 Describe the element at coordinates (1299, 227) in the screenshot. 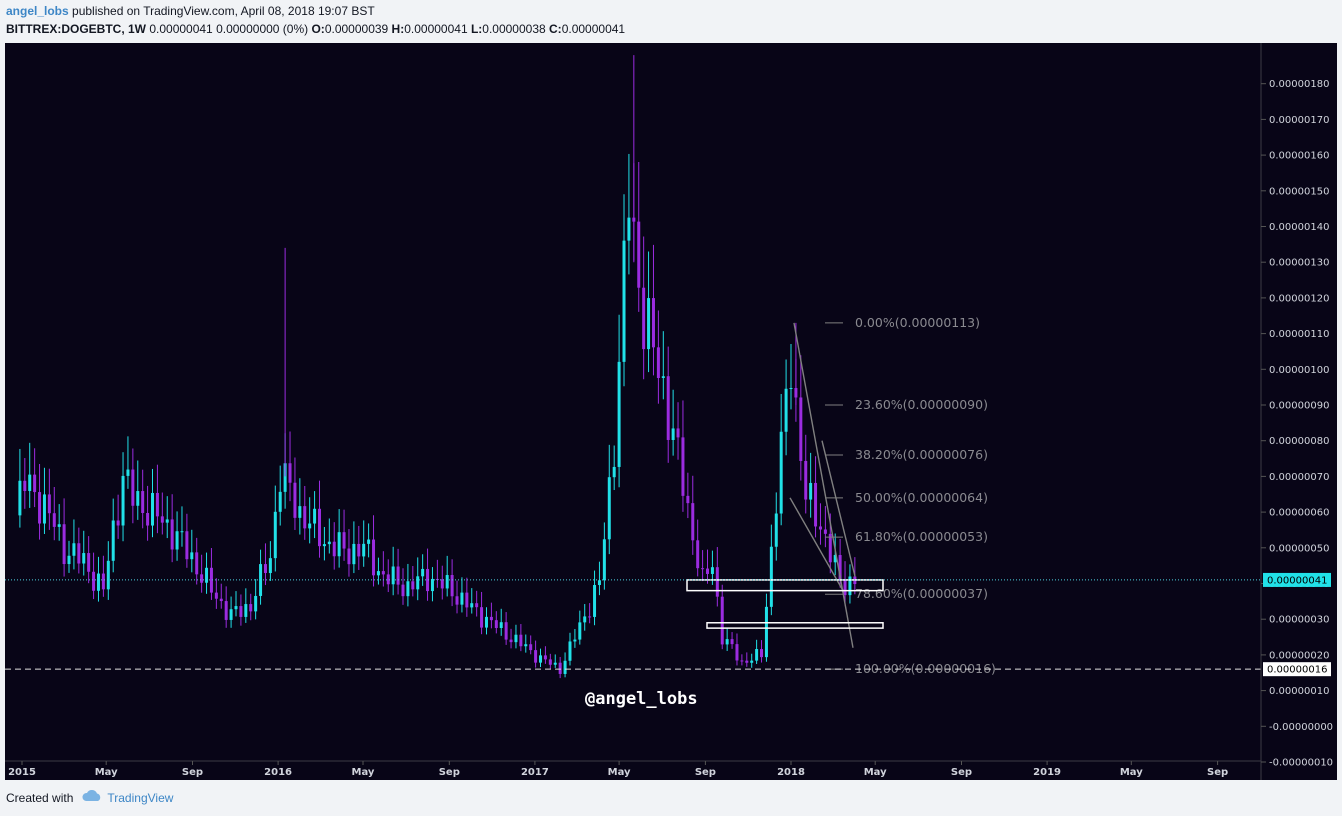

I see `price-tick-label: 0.00000140` at that location.